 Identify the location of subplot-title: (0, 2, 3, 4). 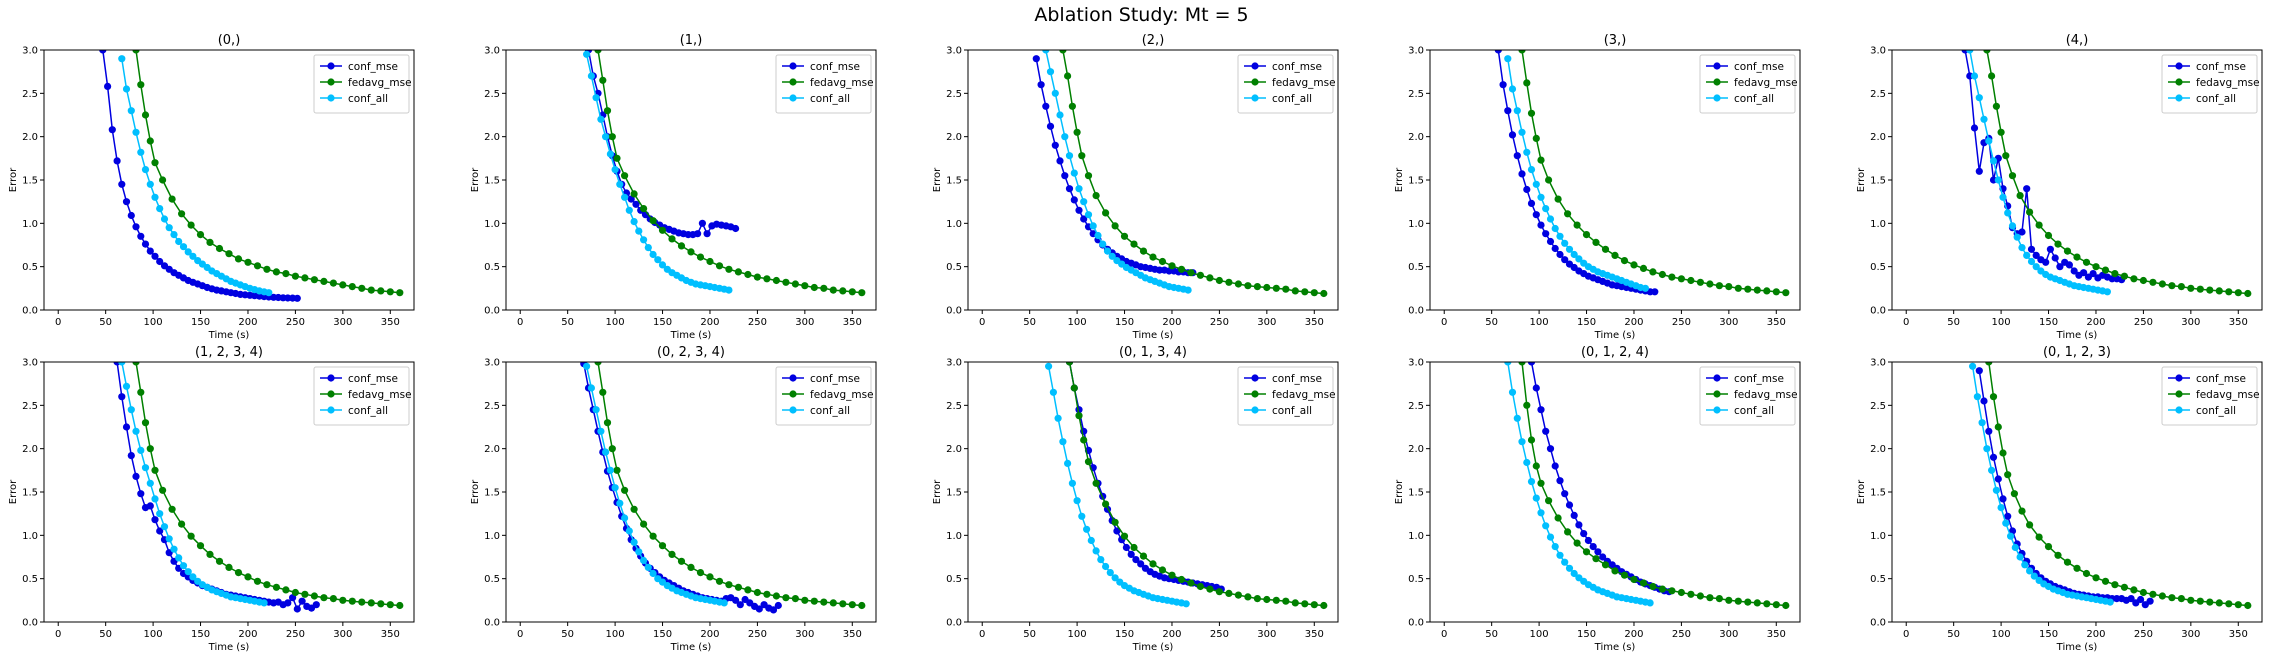
(691, 352).